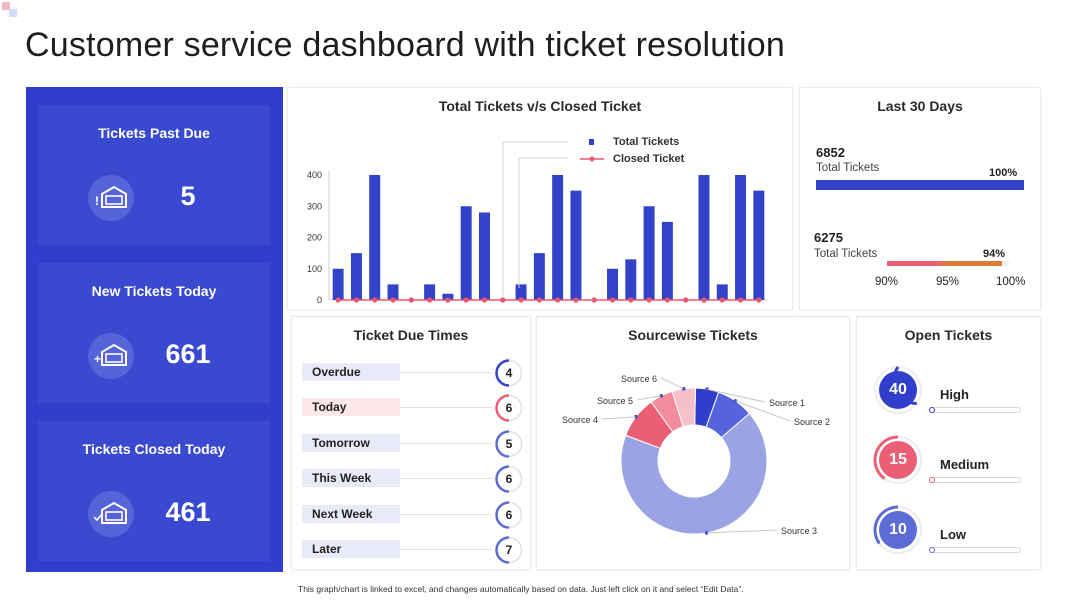 This screenshot has height=600, width=1066. Describe the element at coordinates (661, 395) in the screenshot. I see `donut-leader-dot` at that location.